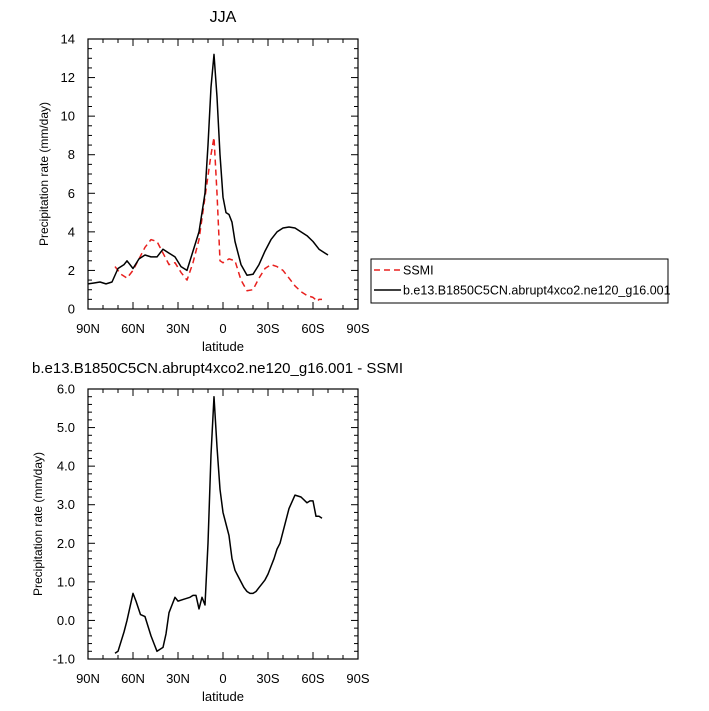 The height and width of the screenshot is (711, 709). Describe the element at coordinates (66, 581) in the screenshot. I see `y-tick-label: 1.0` at that location.